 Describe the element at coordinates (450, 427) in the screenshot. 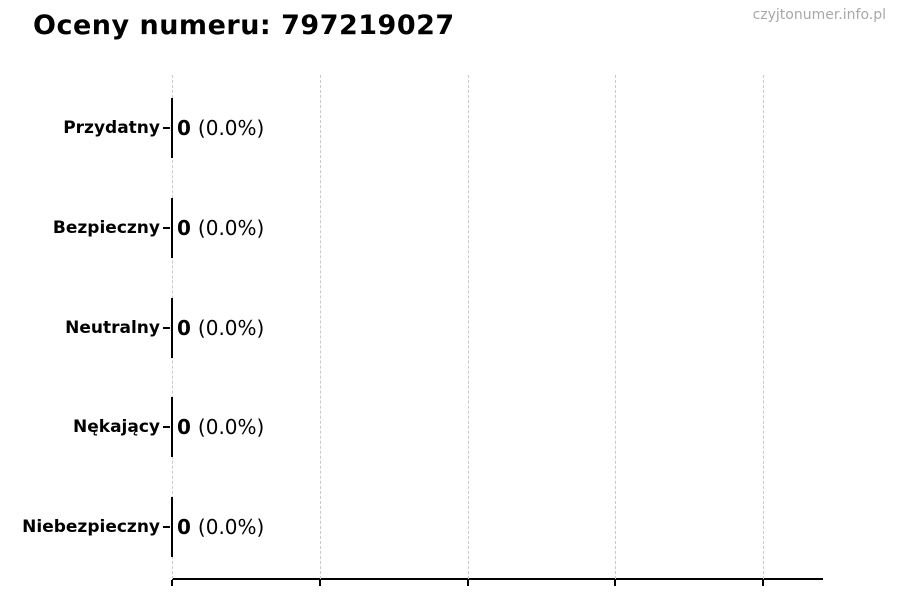

I see `chart-row: Nękający 0 (0.0%)` at that location.